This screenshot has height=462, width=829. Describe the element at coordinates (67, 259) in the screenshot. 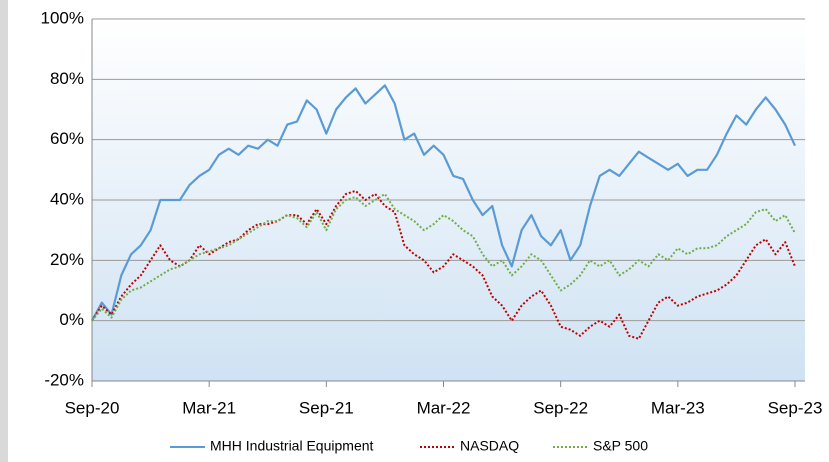

I see `y-tick-label: 20%` at that location.